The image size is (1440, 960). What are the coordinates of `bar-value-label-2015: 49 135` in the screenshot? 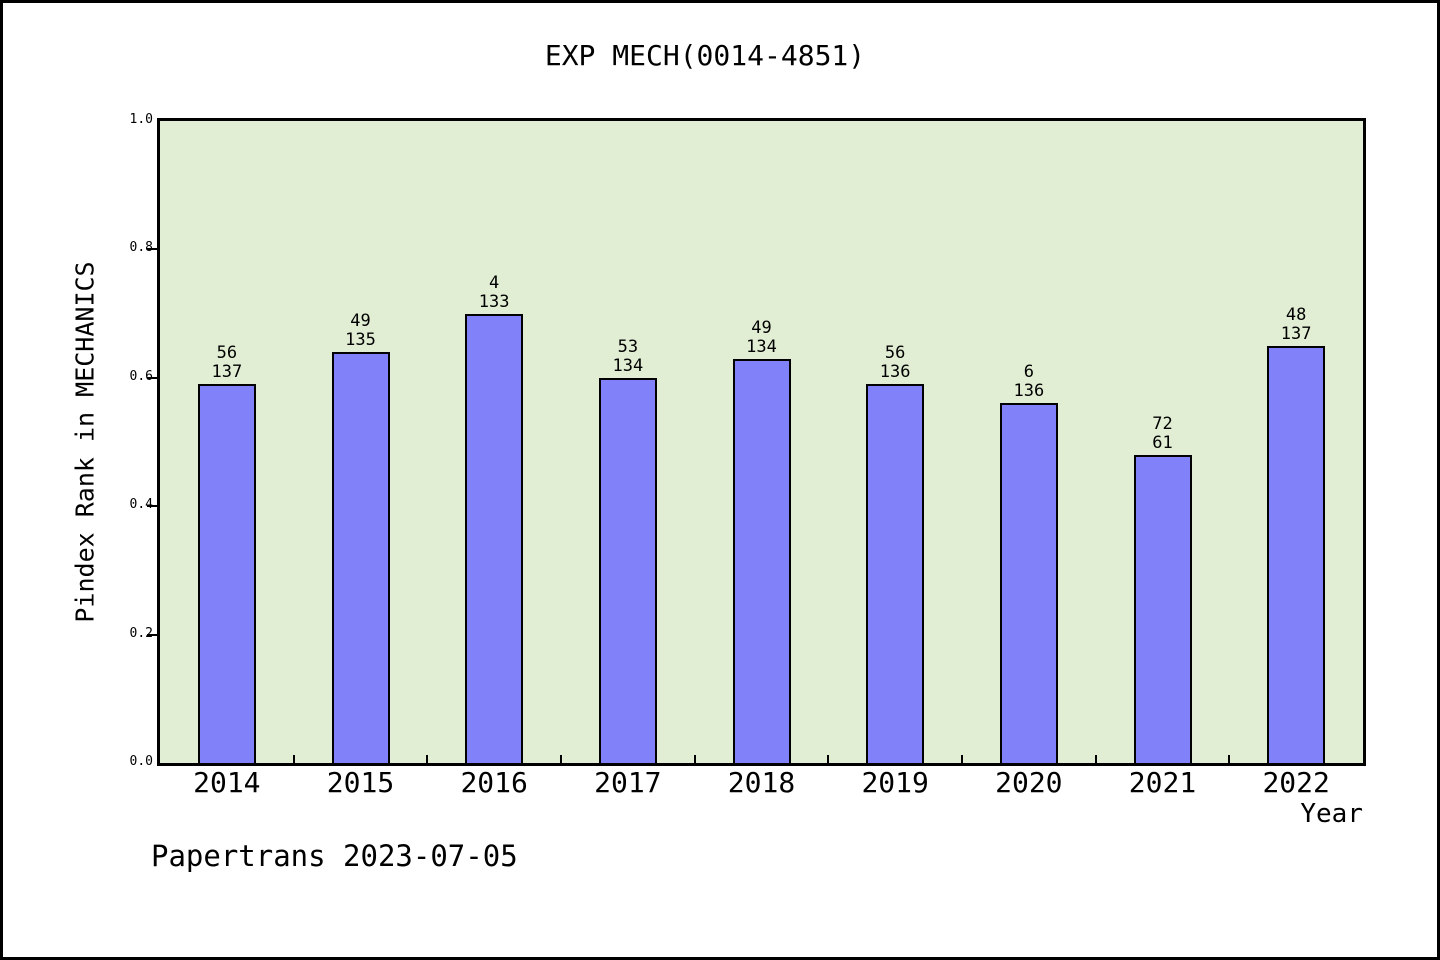 It's located at (360, 330).